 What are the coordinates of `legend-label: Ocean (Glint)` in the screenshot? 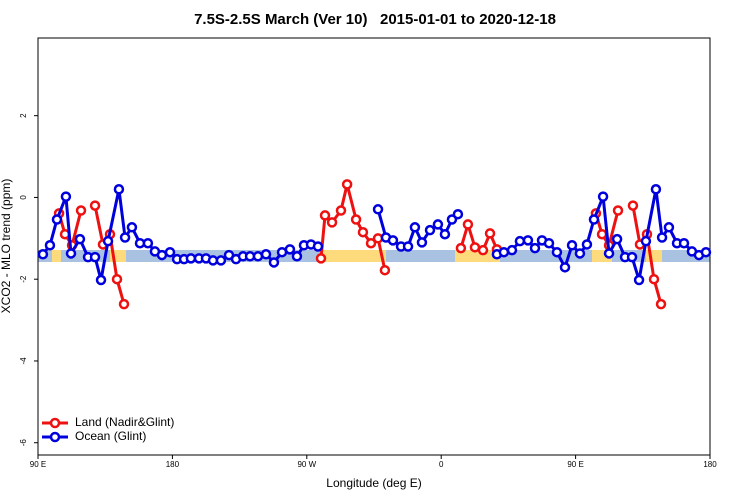 It's located at (110, 436).